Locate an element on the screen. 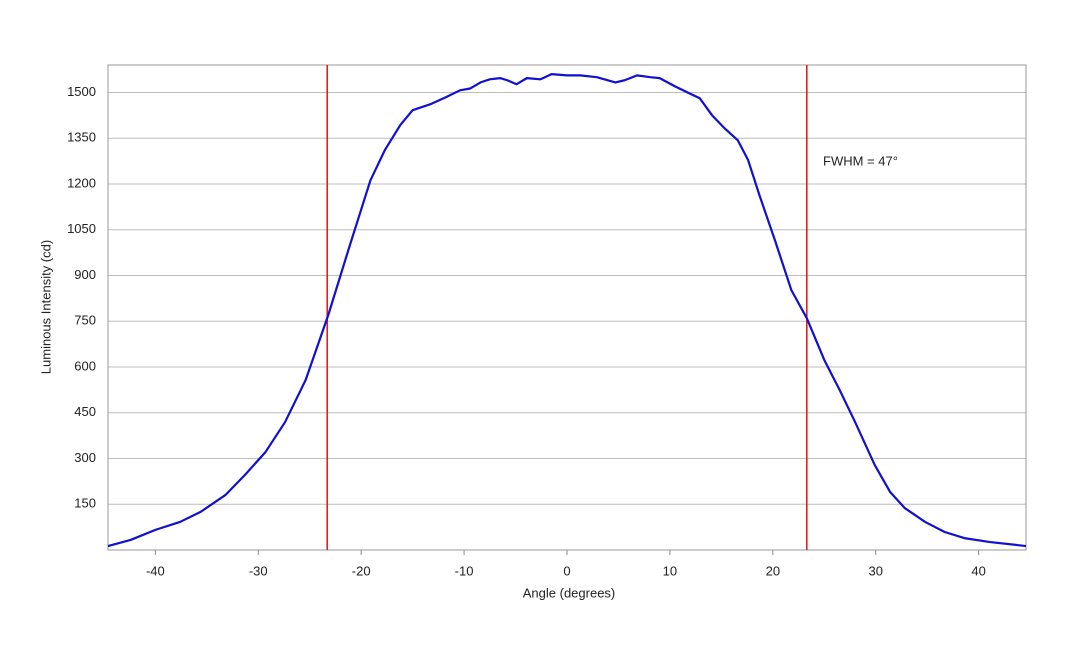 The width and height of the screenshot is (1080, 648). y-tick-label: 1500 is located at coordinates (81, 91).